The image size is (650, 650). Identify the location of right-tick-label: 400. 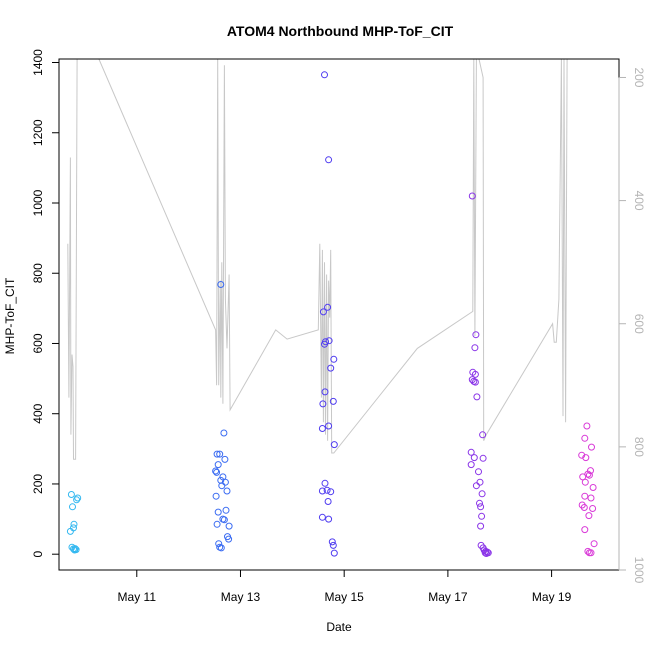
(639, 201).